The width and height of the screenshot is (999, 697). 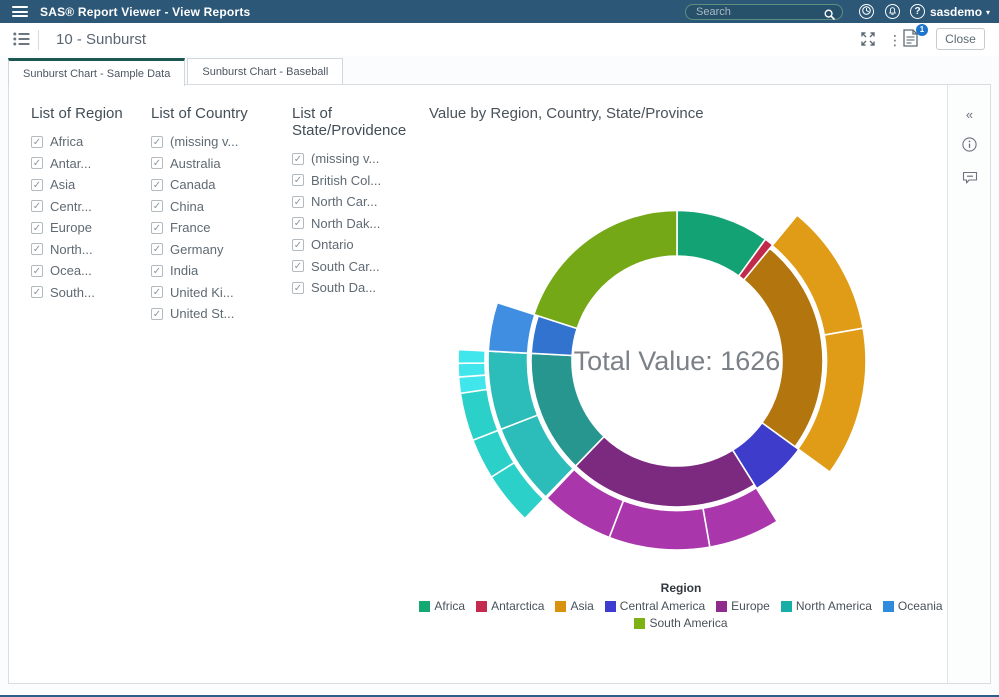 What do you see at coordinates (511, 327) in the screenshot?
I see `sunburst-segment-australia` at bounding box center [511, 327].